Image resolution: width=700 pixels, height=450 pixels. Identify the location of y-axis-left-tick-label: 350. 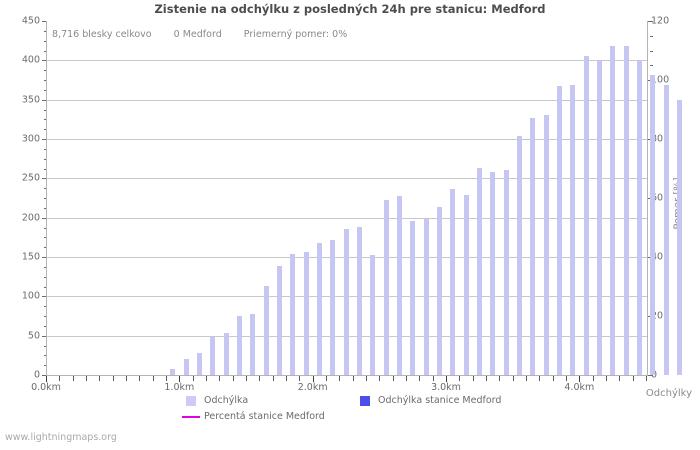
(30, 99).